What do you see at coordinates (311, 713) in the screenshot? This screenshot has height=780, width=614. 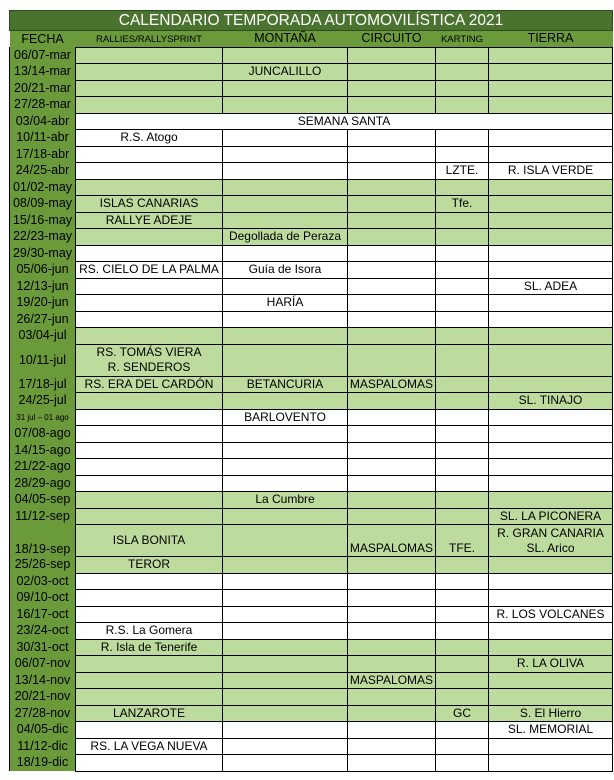 I see `table-row: 27/28-nov LANZAROTE GC S. El Hierro` at bounding box center [311, 713].